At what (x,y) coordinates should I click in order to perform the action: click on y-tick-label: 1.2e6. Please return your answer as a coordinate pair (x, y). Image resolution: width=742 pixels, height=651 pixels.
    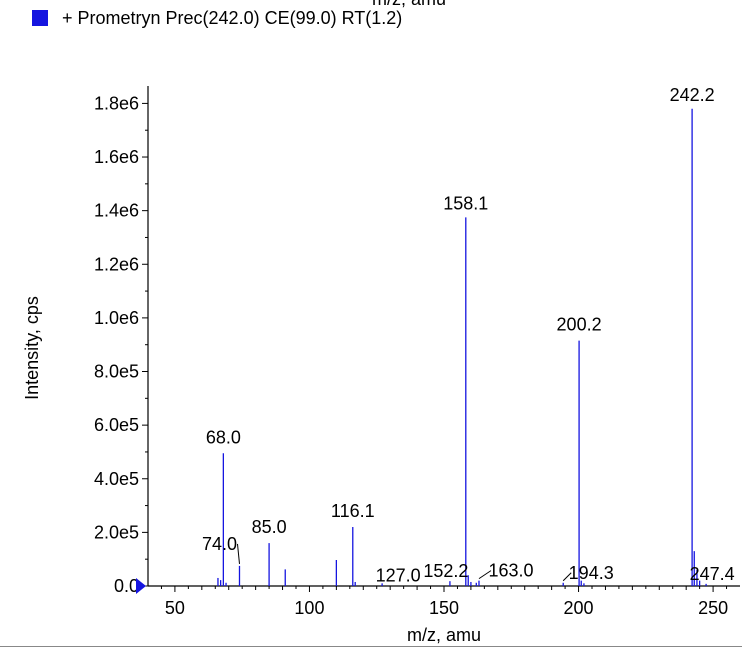
    Looking at the image, I should click on (116, 264).